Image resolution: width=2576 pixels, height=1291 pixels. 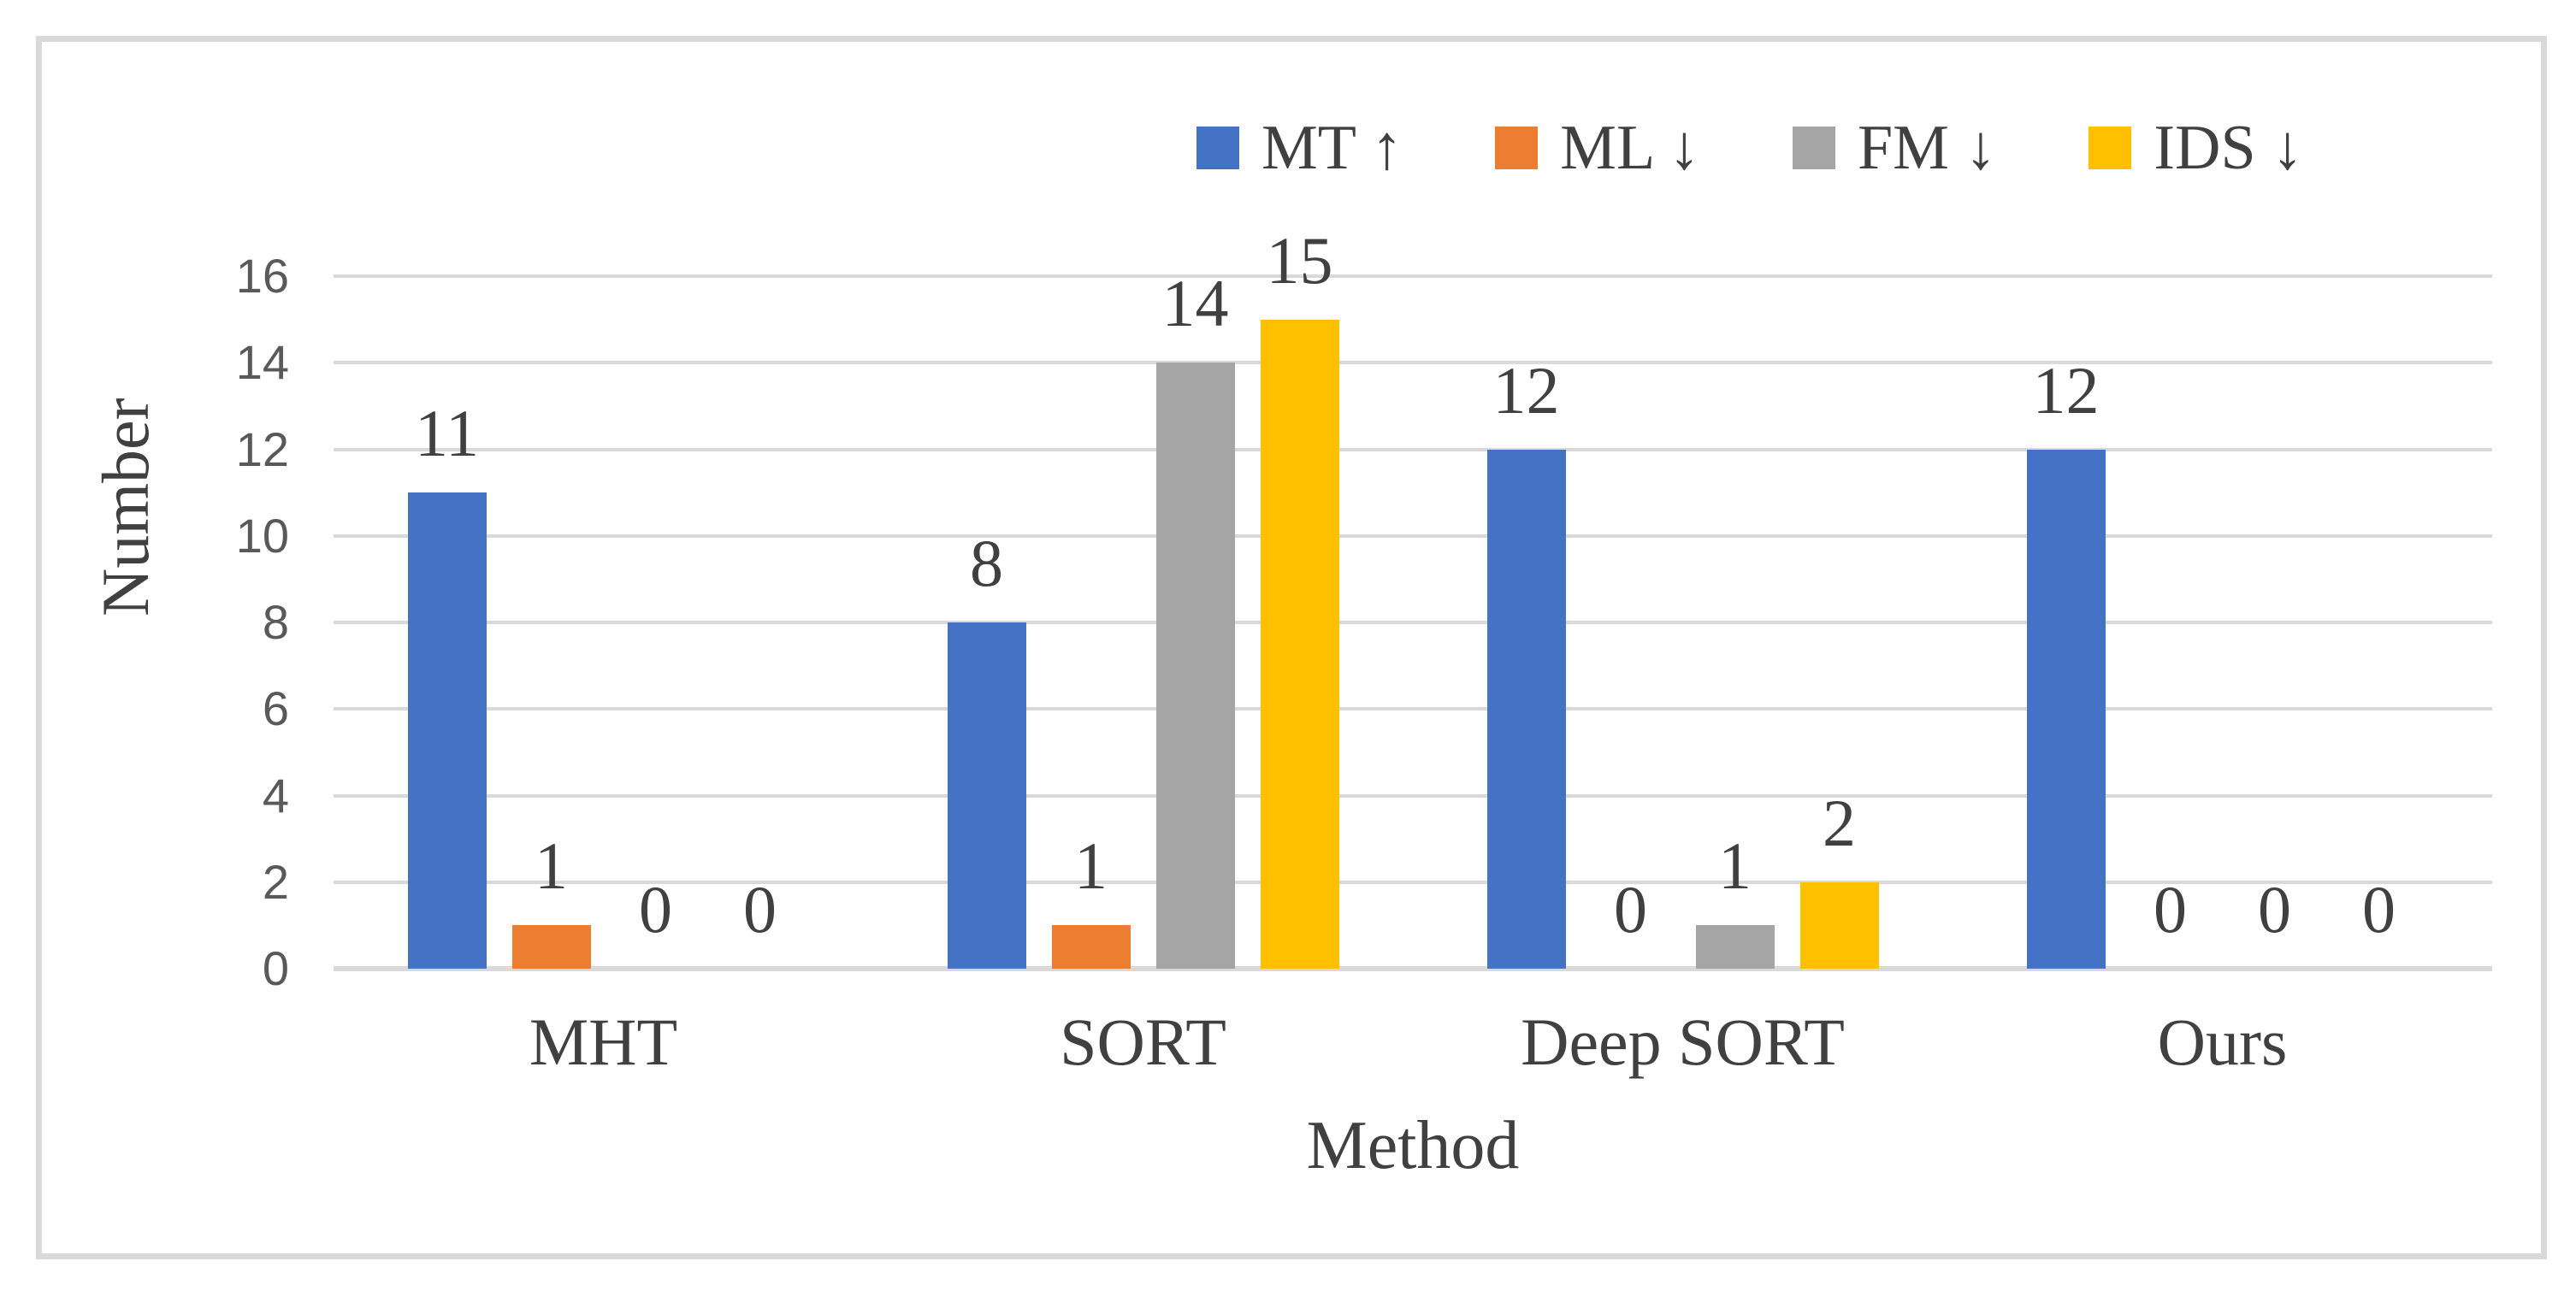 What do you see at coordinates (1299, 260) in the screenshot?
I see `bar-value-label: 15` at bounding box center [1299, 260].